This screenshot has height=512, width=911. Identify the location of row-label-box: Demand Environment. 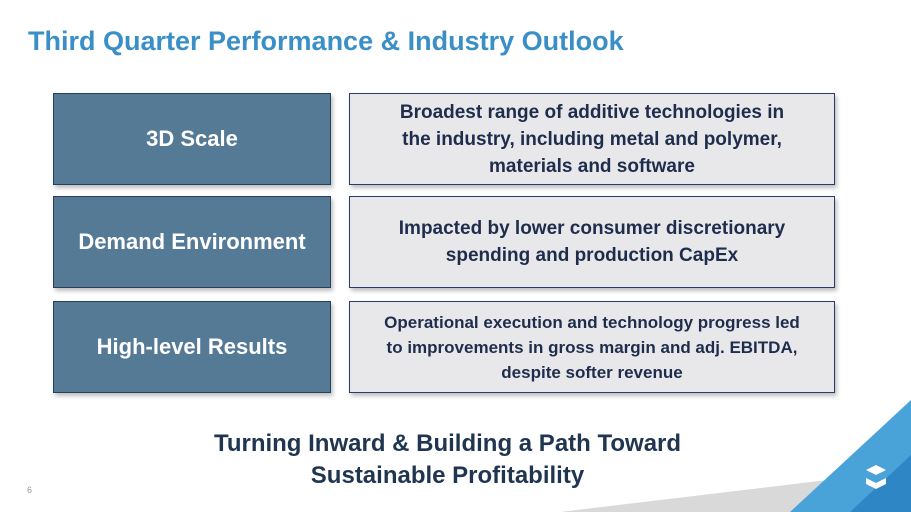
(192, 242).